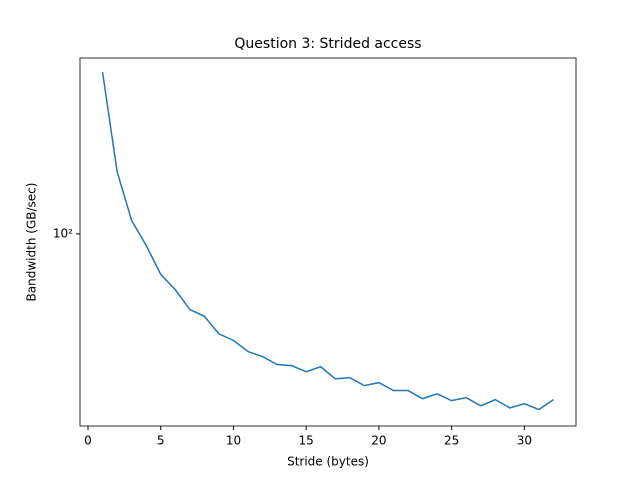 This screenshot has width=640, height=480. I want to click on x-tick-label: 10, so click(233, 441).